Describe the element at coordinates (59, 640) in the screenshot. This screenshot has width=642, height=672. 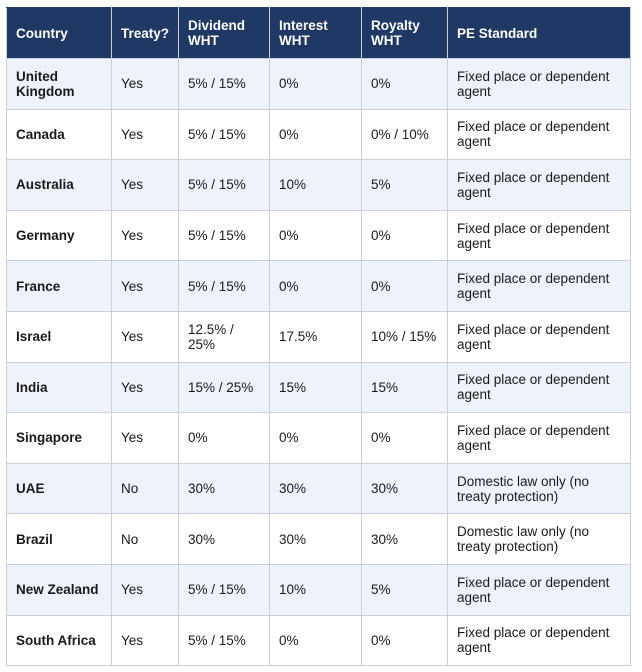
I see `cell-country: South Africa` at that location.